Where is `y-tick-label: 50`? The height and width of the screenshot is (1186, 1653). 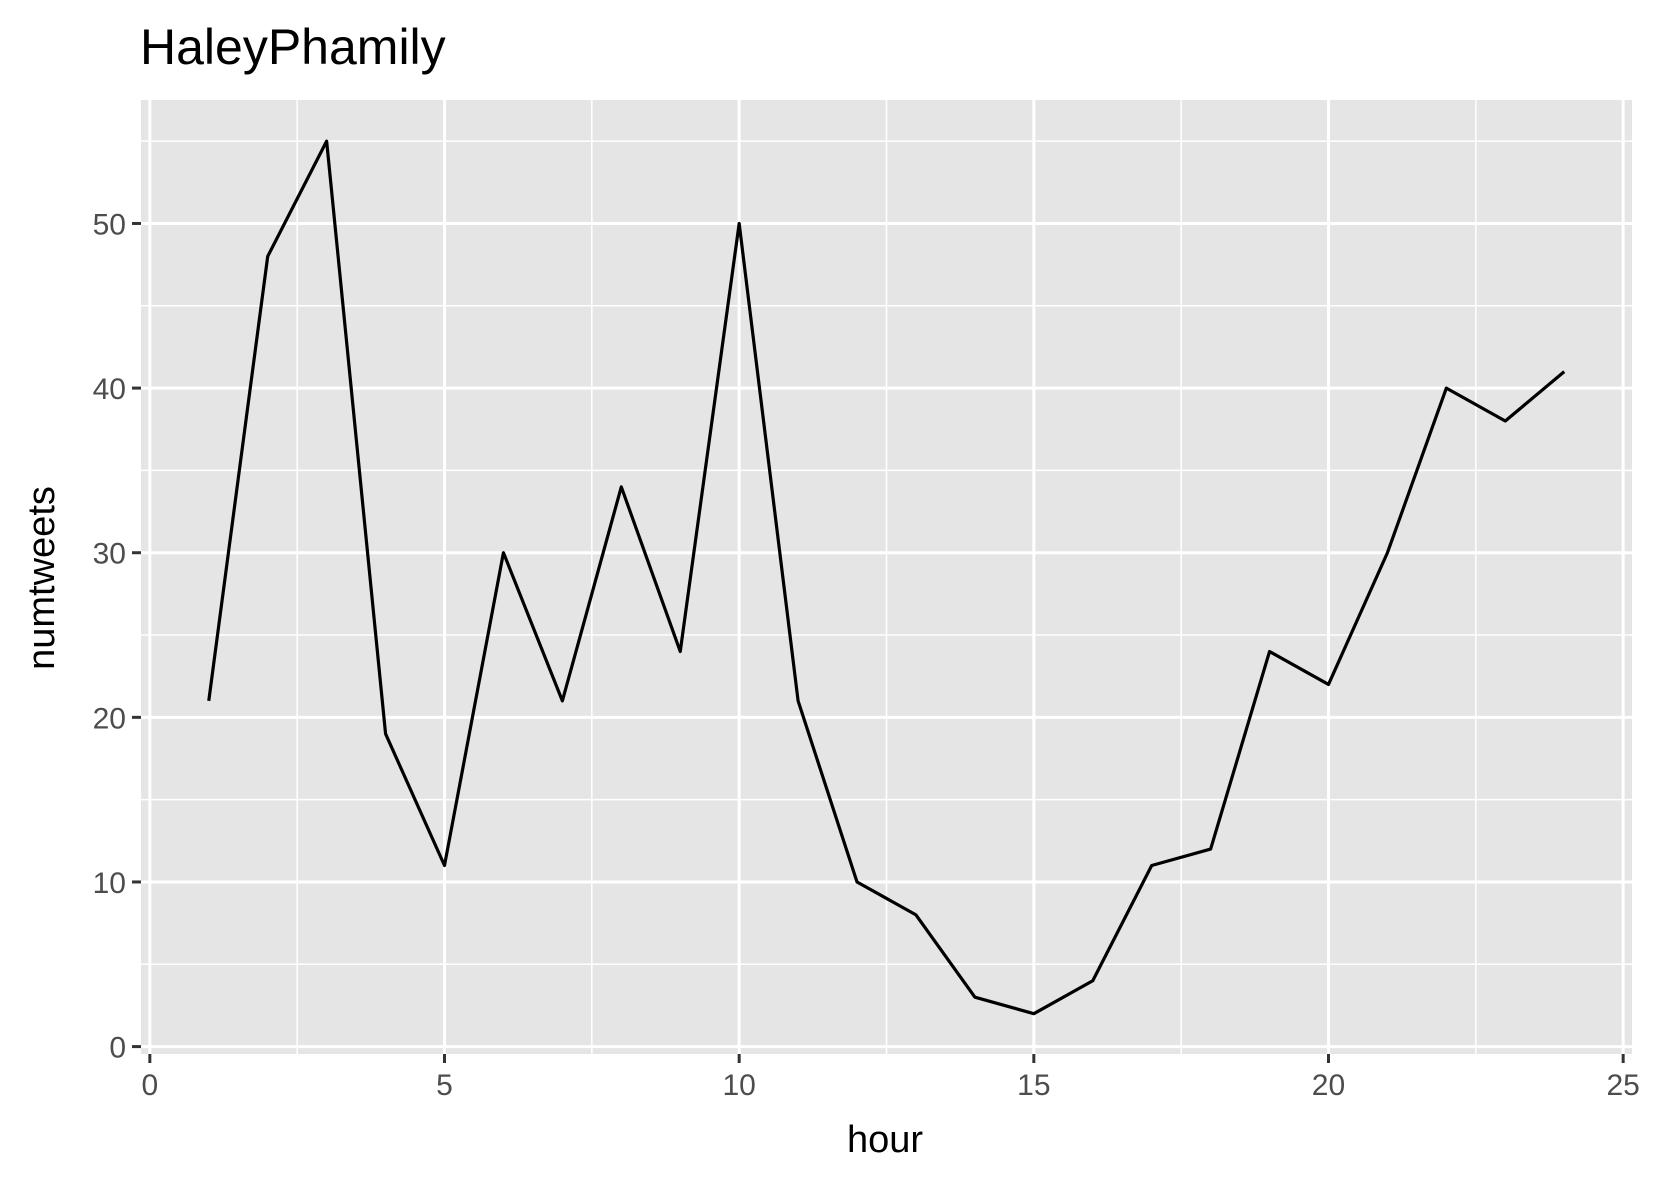 y-tick-label: 50 is located at coordinates (109, 224).